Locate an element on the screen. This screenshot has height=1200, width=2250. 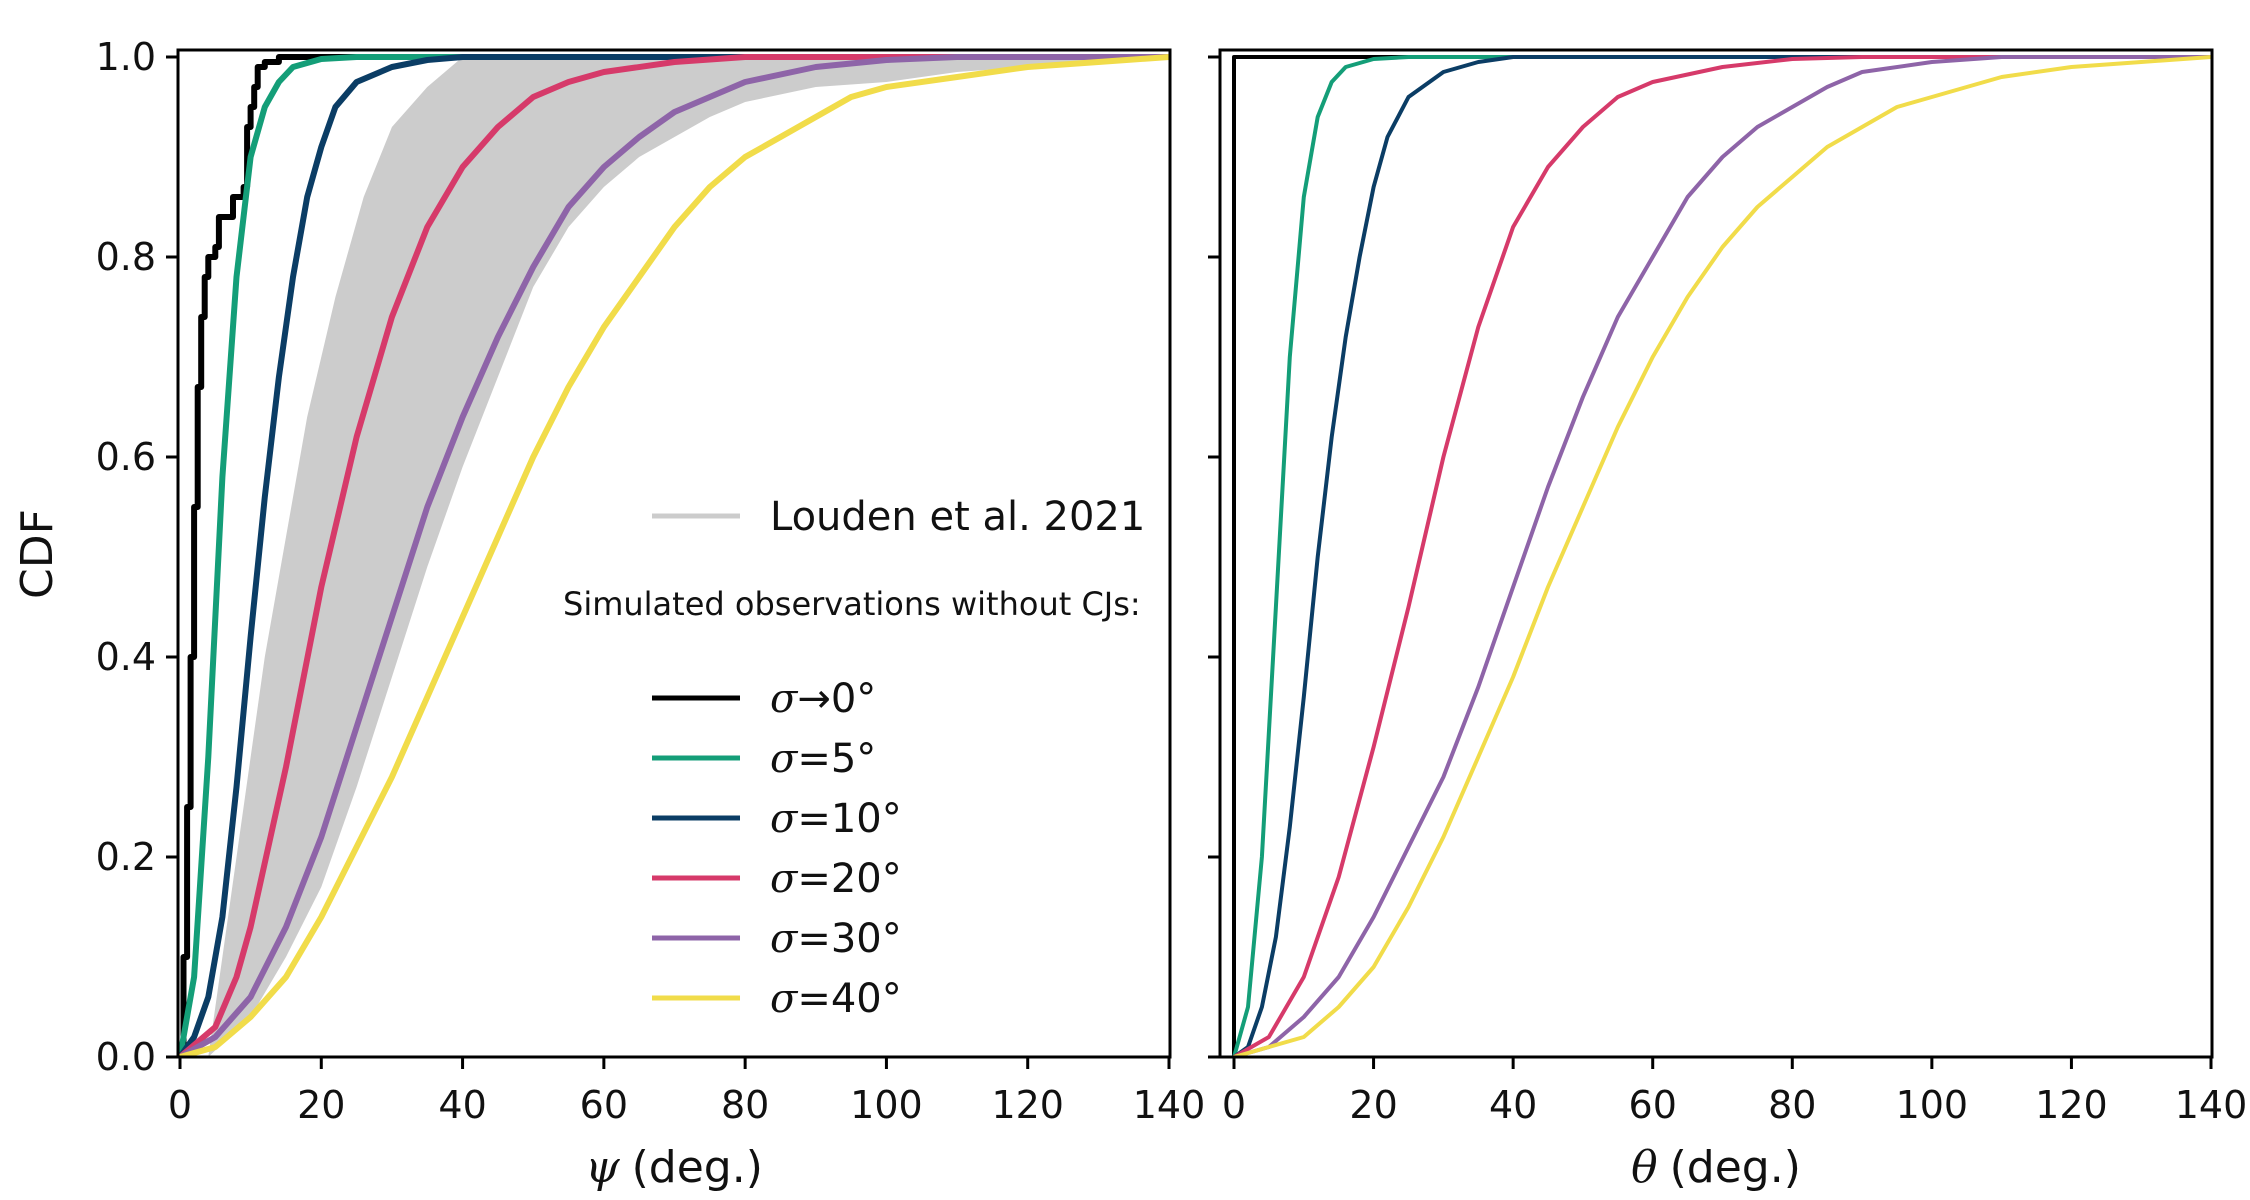
left-y-axis-label: CDF is located at coordinates (37, 554).